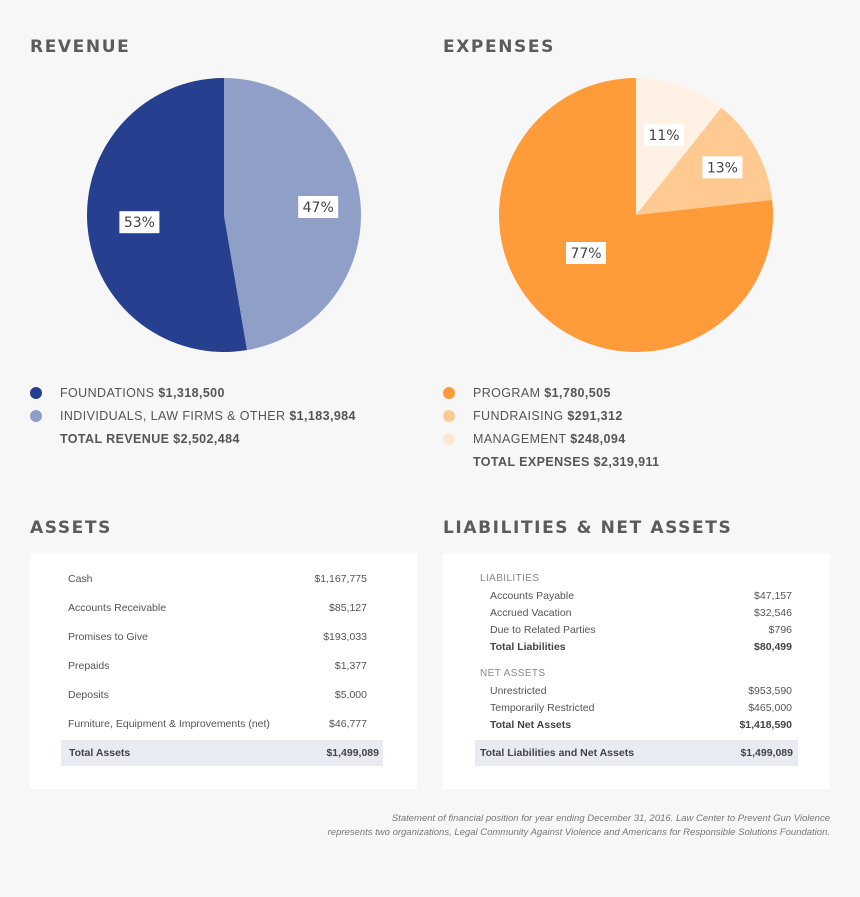 The height and width of the screenshot is (897, 860). I want to click on pie-percent-text: 77%, so click(585, 254).